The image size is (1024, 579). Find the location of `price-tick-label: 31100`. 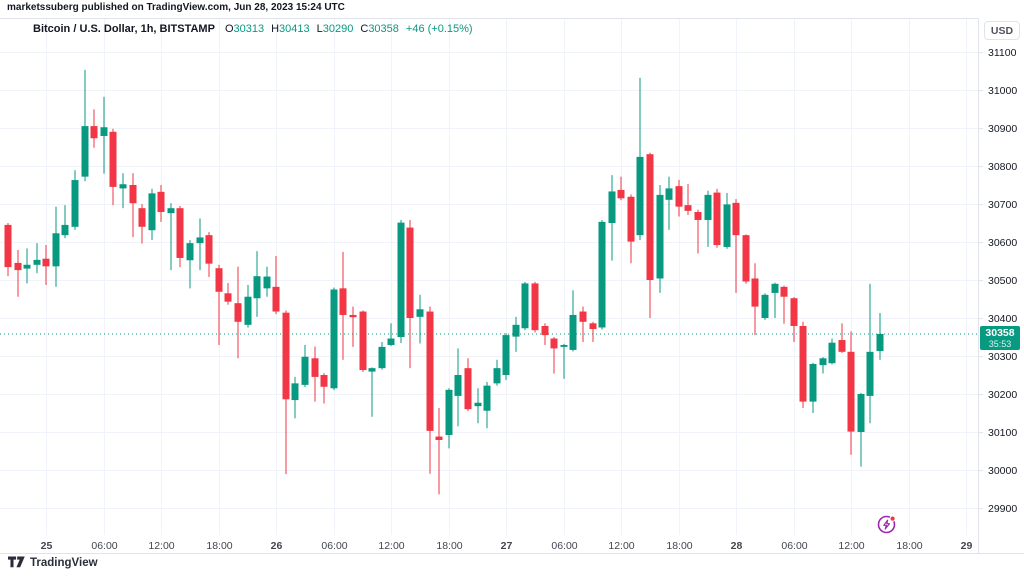

price-tick-label: 31100 is located at coordinates (1002, 53).